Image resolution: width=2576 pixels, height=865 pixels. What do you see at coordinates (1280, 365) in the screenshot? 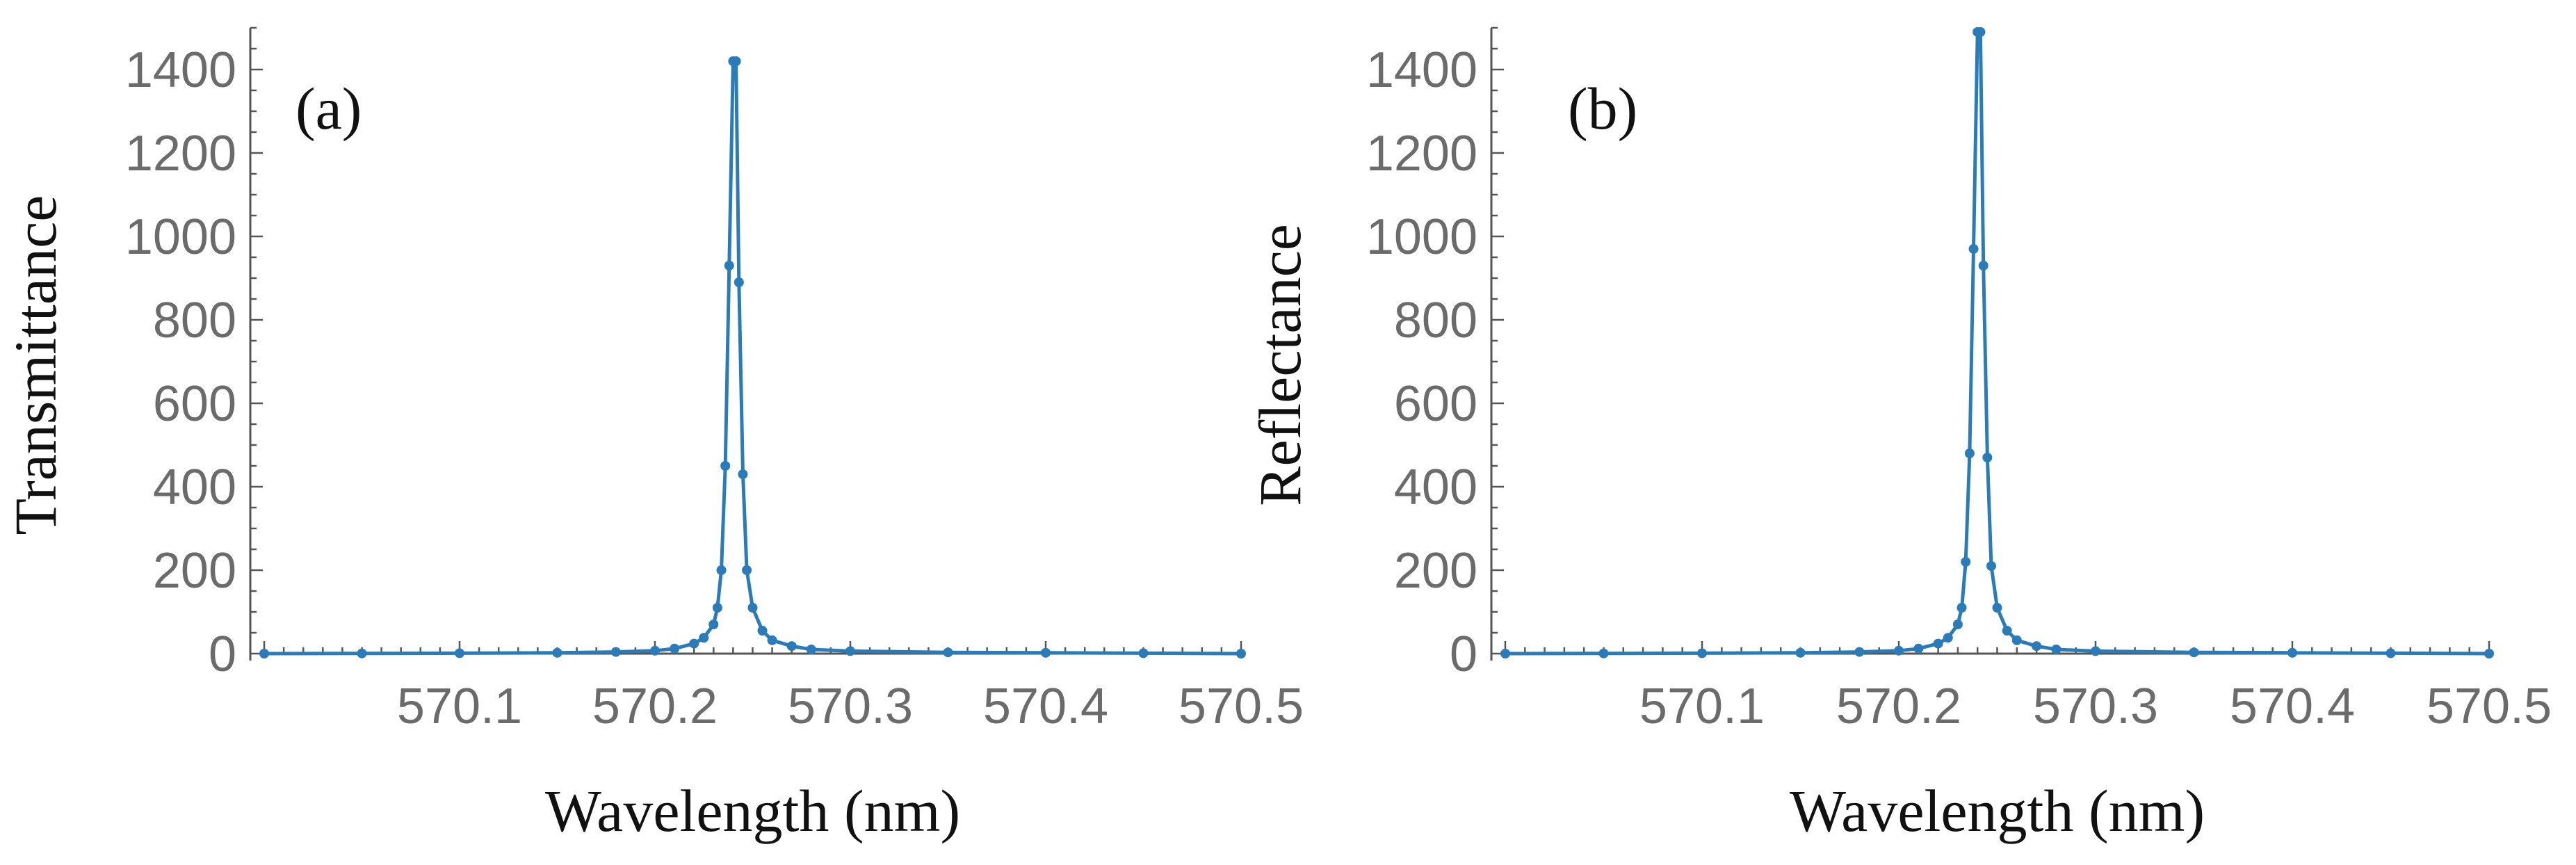
I see `y-axis-title: Reflectance` at bounding box center [1280, 365].